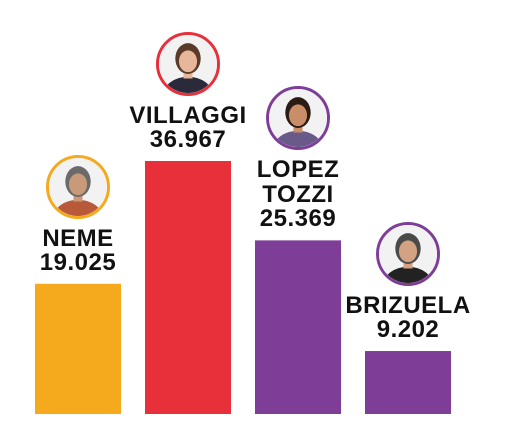 The image size is (507, 436). I want to click on value-label: 19.025, so click(78, 263).